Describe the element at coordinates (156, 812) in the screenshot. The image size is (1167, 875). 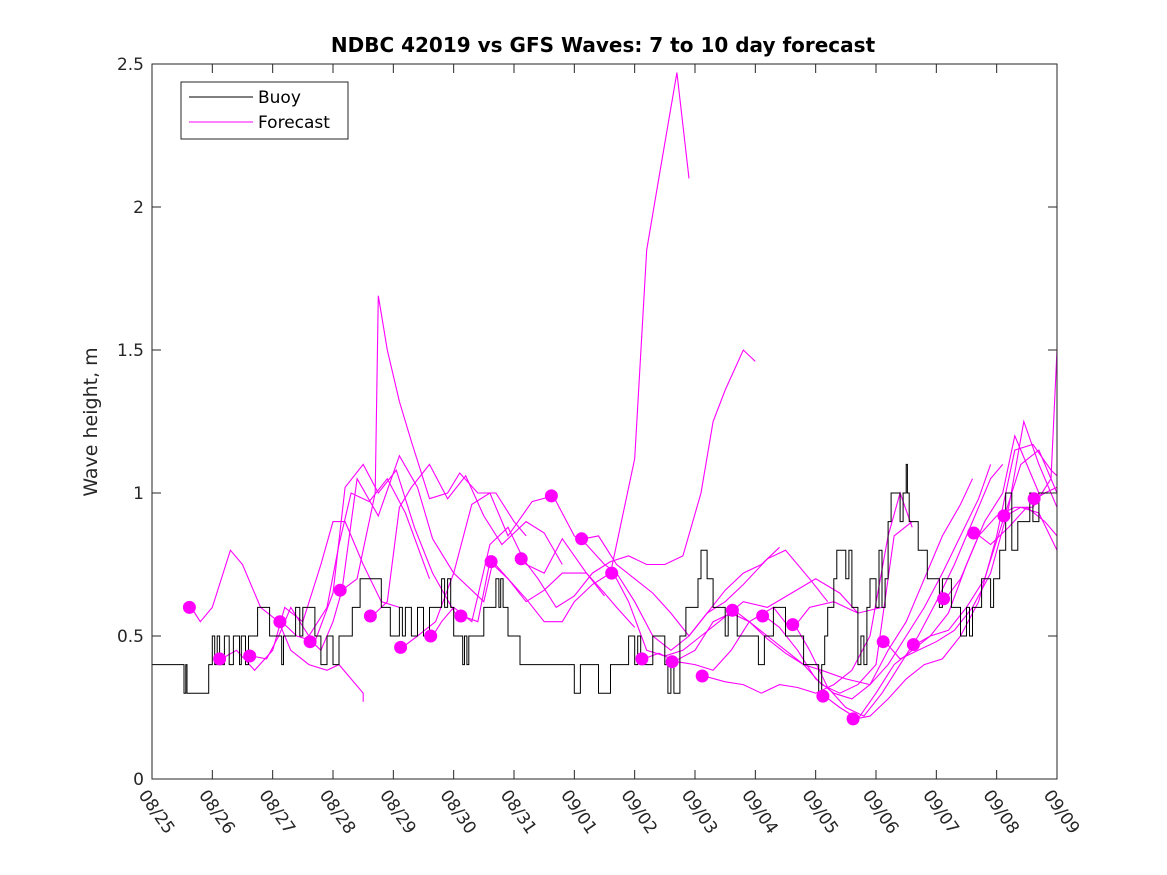
I see `x-tick-label: 08/25` at that location.